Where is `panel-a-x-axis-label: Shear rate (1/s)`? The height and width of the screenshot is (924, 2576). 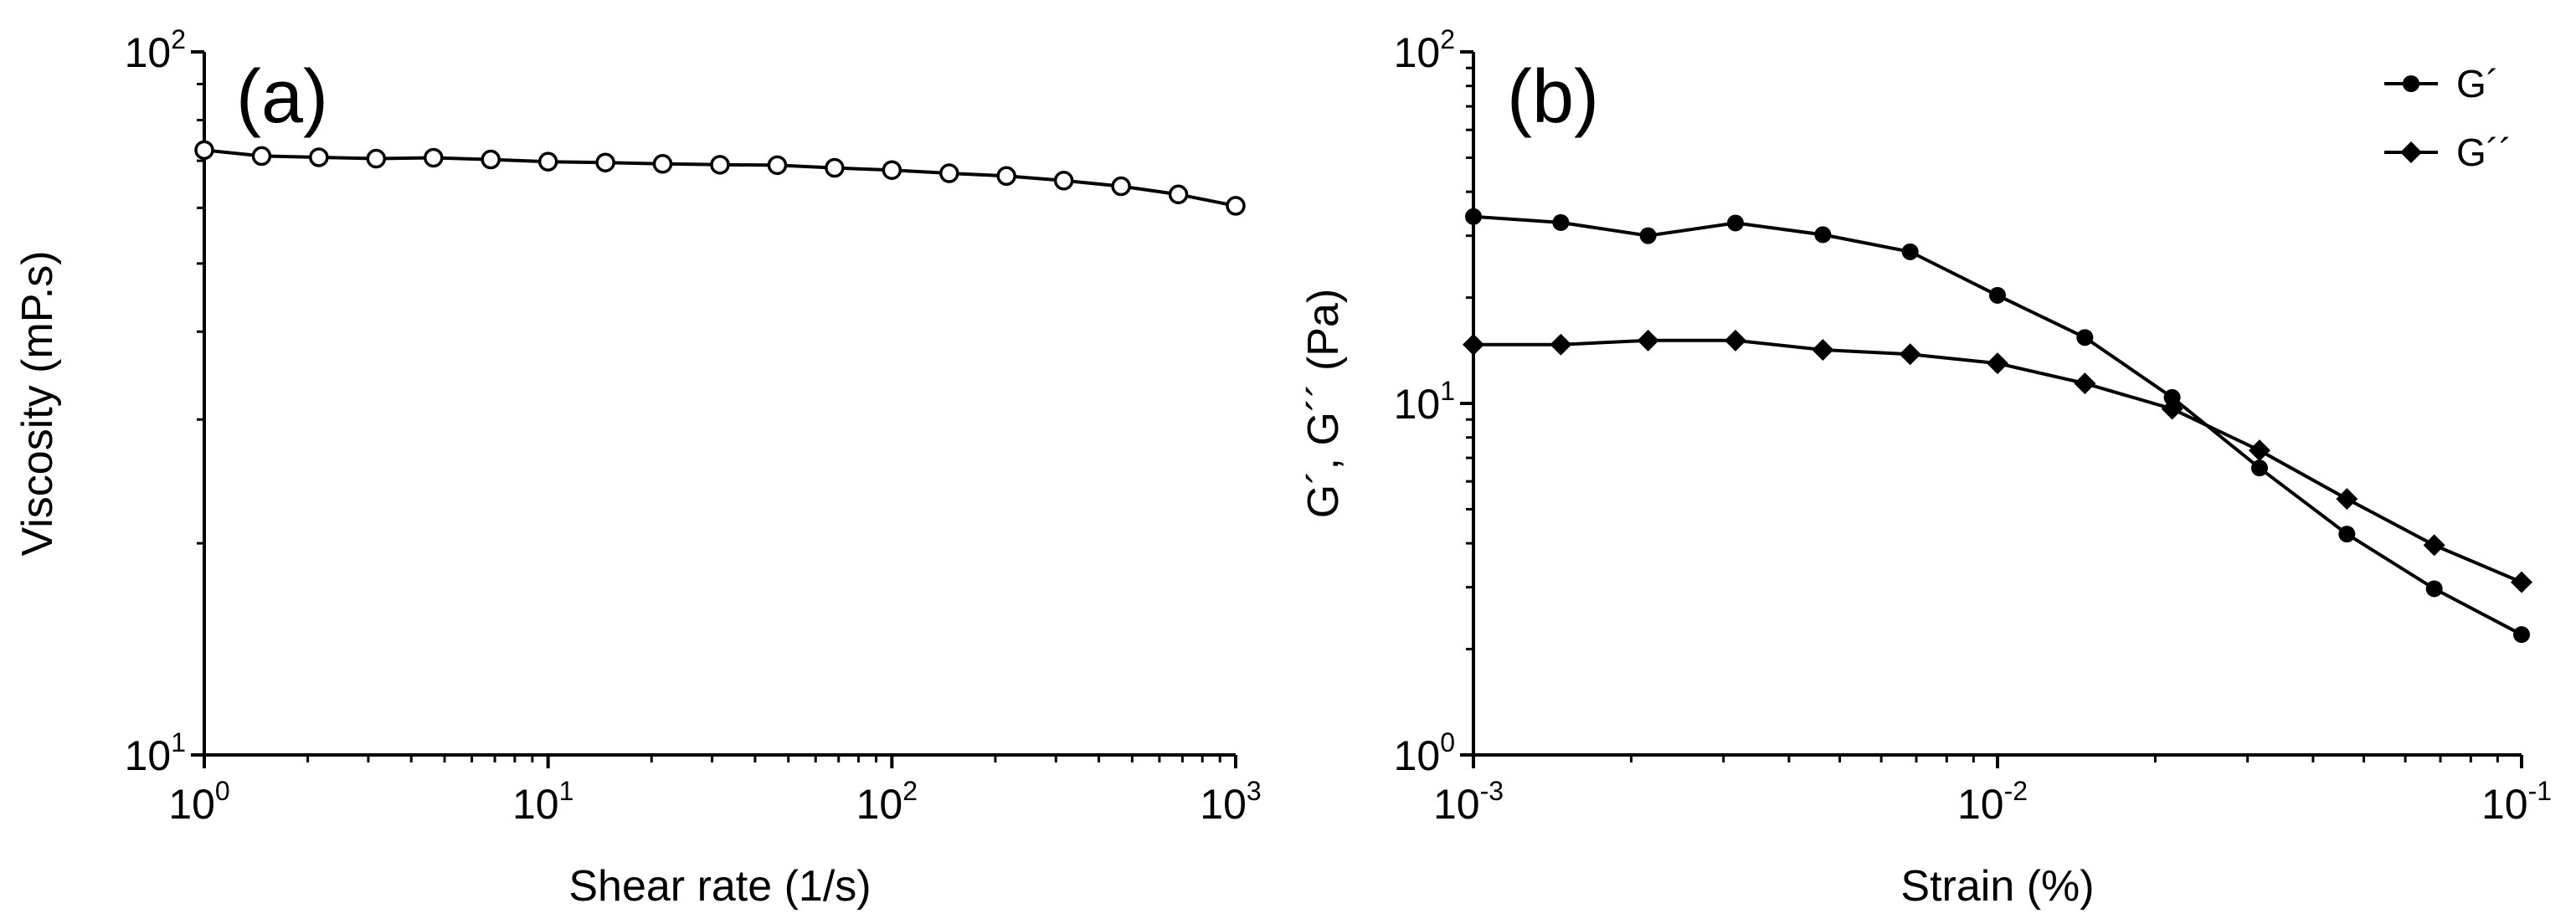
panel-a-x-axis-label: Shear rate (1/s) is located at coordinates (720, 887).